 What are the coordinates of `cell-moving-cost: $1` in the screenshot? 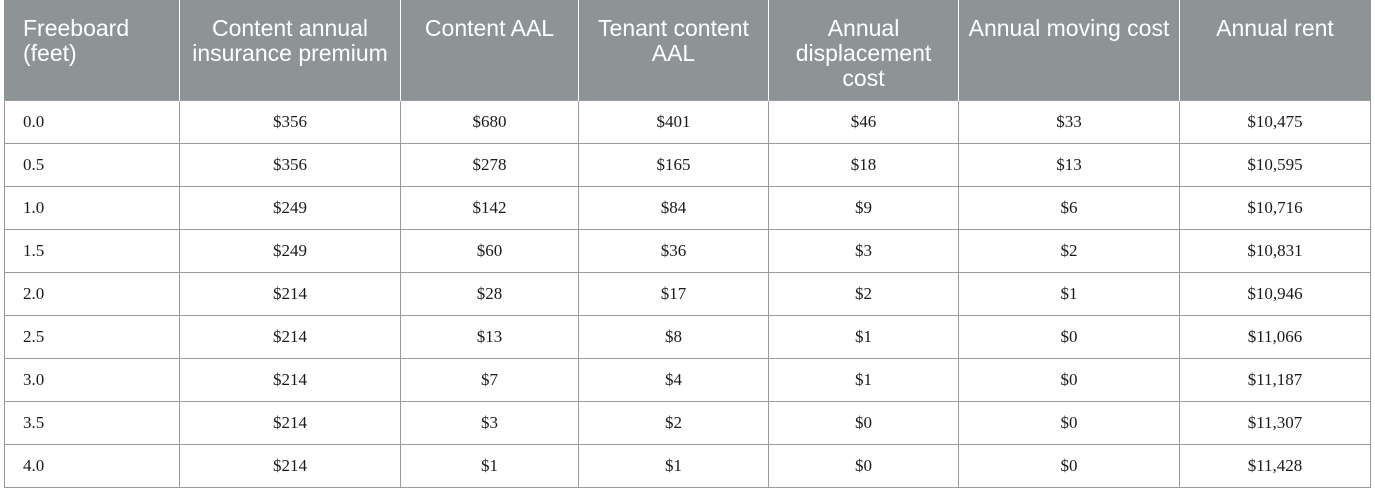 It's located at (1069, 293).